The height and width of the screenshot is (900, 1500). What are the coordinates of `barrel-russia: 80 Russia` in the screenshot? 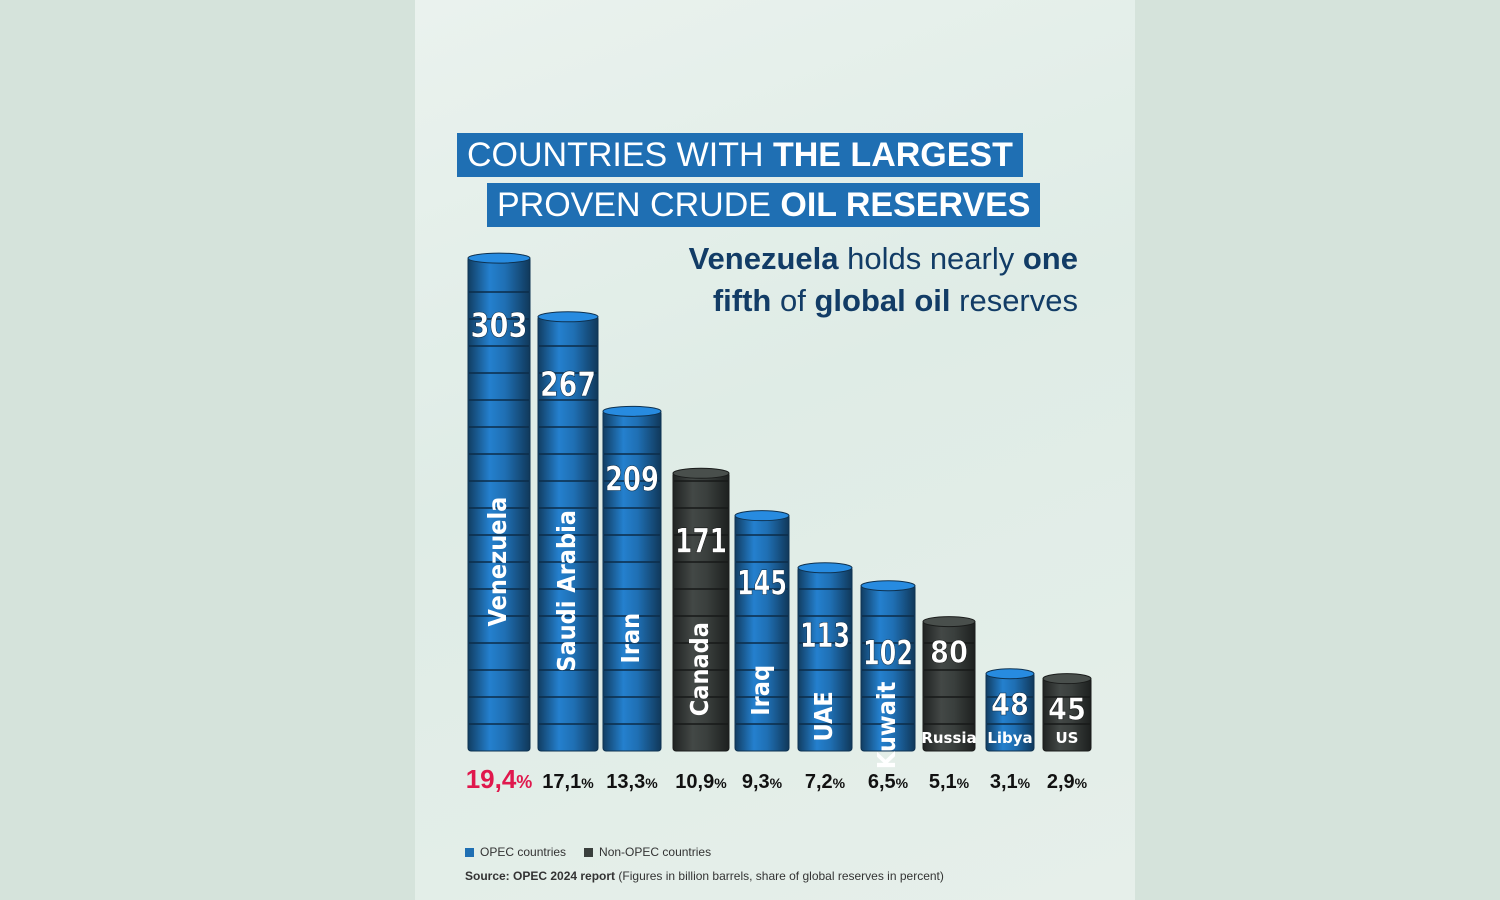 It's located at (949, 684).